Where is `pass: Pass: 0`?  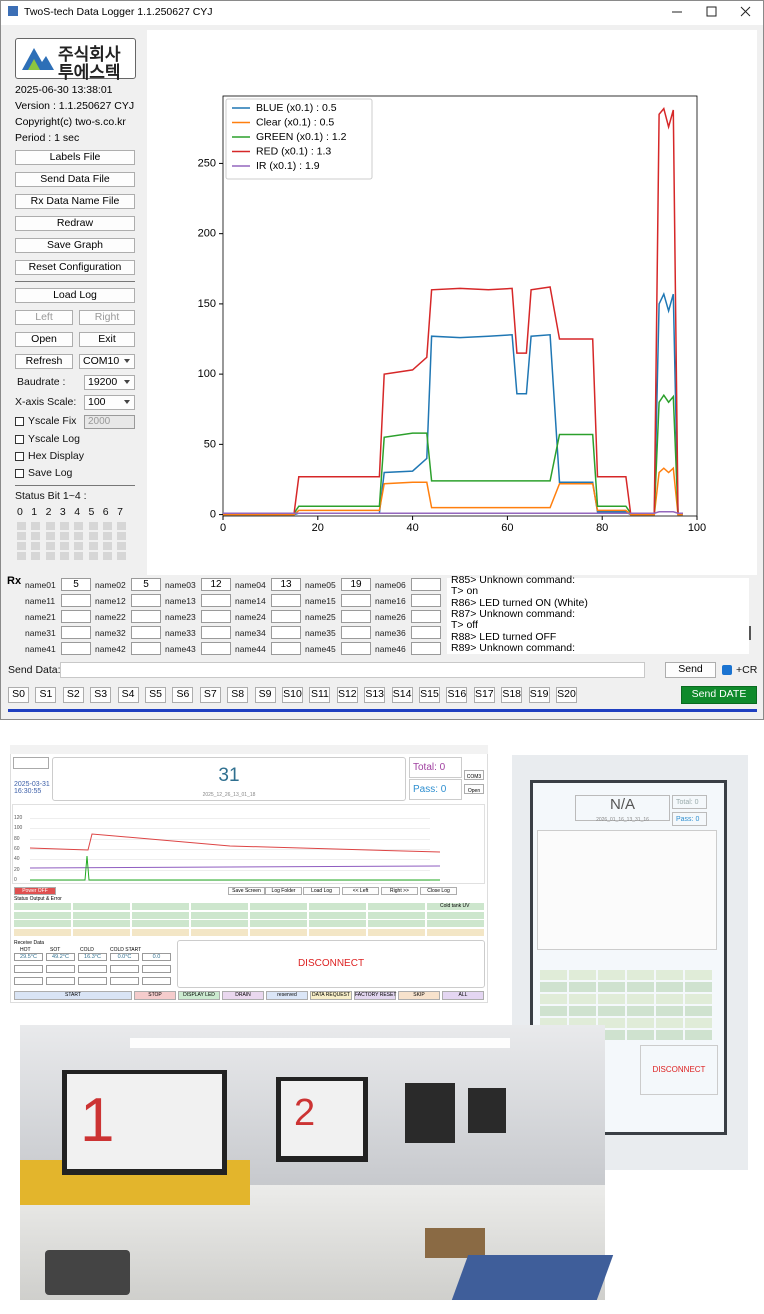
pass: Pass: 0 is located at coordinates (435, 789).